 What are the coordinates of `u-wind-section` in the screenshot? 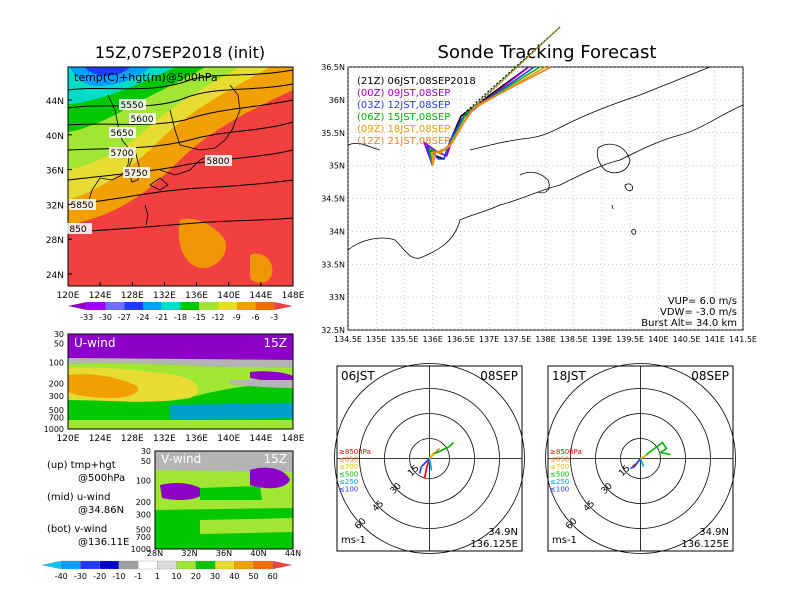 It's located at (180, 381).